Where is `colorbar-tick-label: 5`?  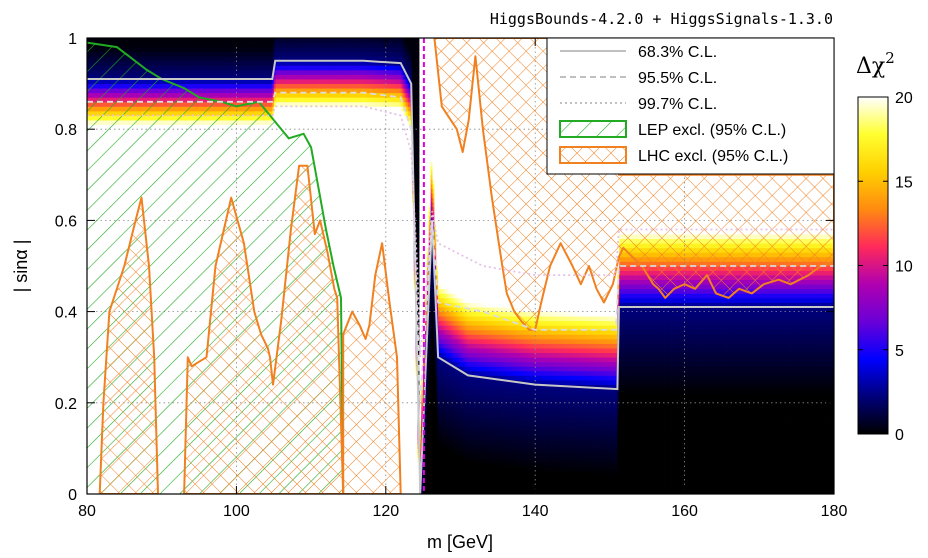
colorbar-tick-label: 5 is located at coordinates (899, 351).